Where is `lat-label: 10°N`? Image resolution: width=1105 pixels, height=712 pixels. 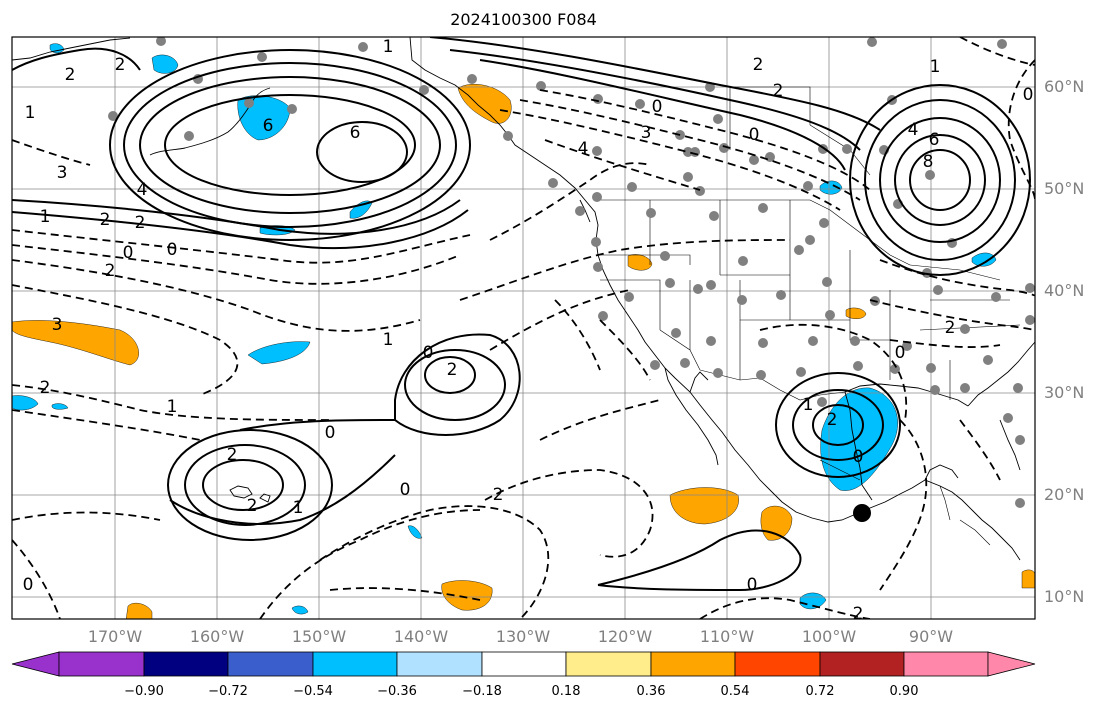 lat-label: 10°N is located at coordinates (1064, 596).